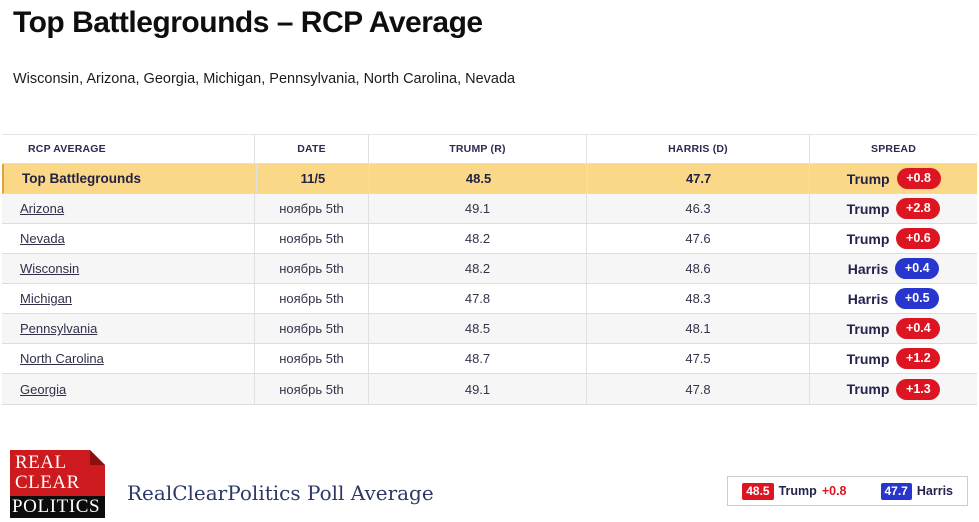 The image size is (979, 522). I want to click on harris-value: 47.5, so click(698, 358).